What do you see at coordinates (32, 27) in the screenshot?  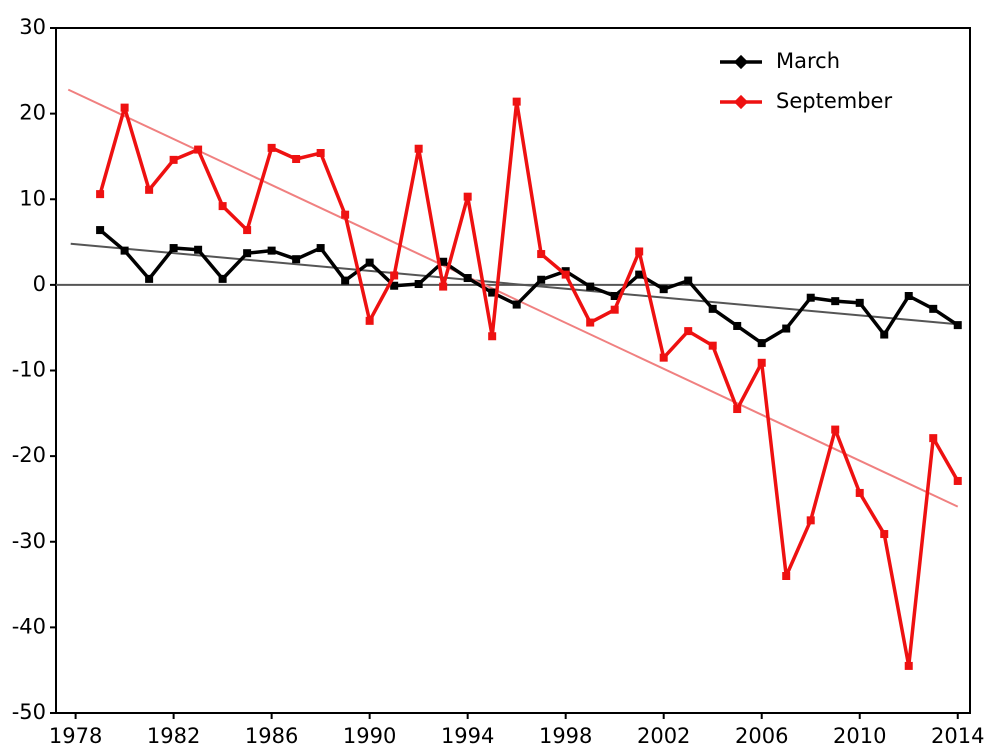 I see `y-tick-label: 30` at bounding box center [32, 27].